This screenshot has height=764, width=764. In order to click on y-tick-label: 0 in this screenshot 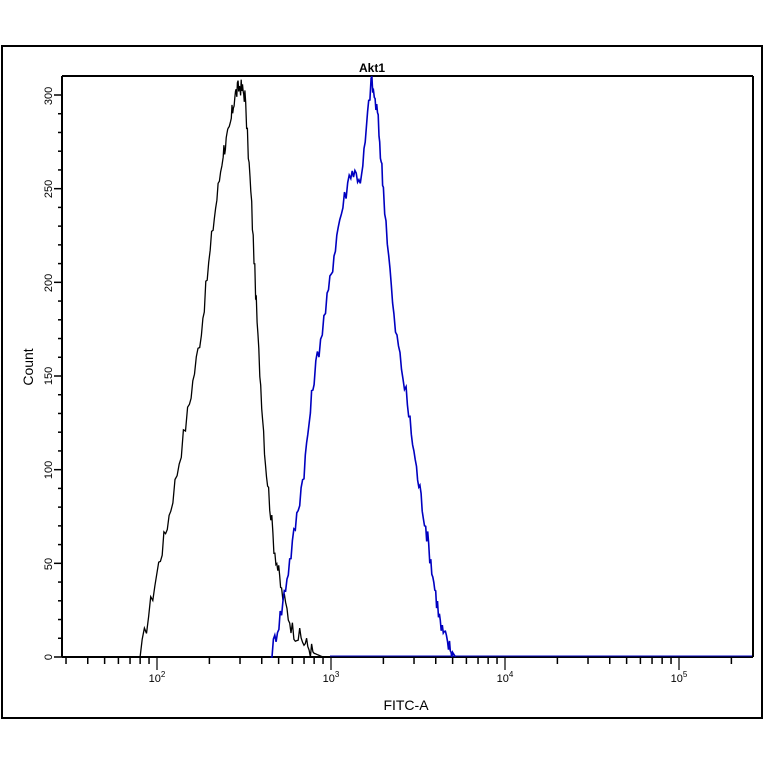, I will do `click(49, 657)`.